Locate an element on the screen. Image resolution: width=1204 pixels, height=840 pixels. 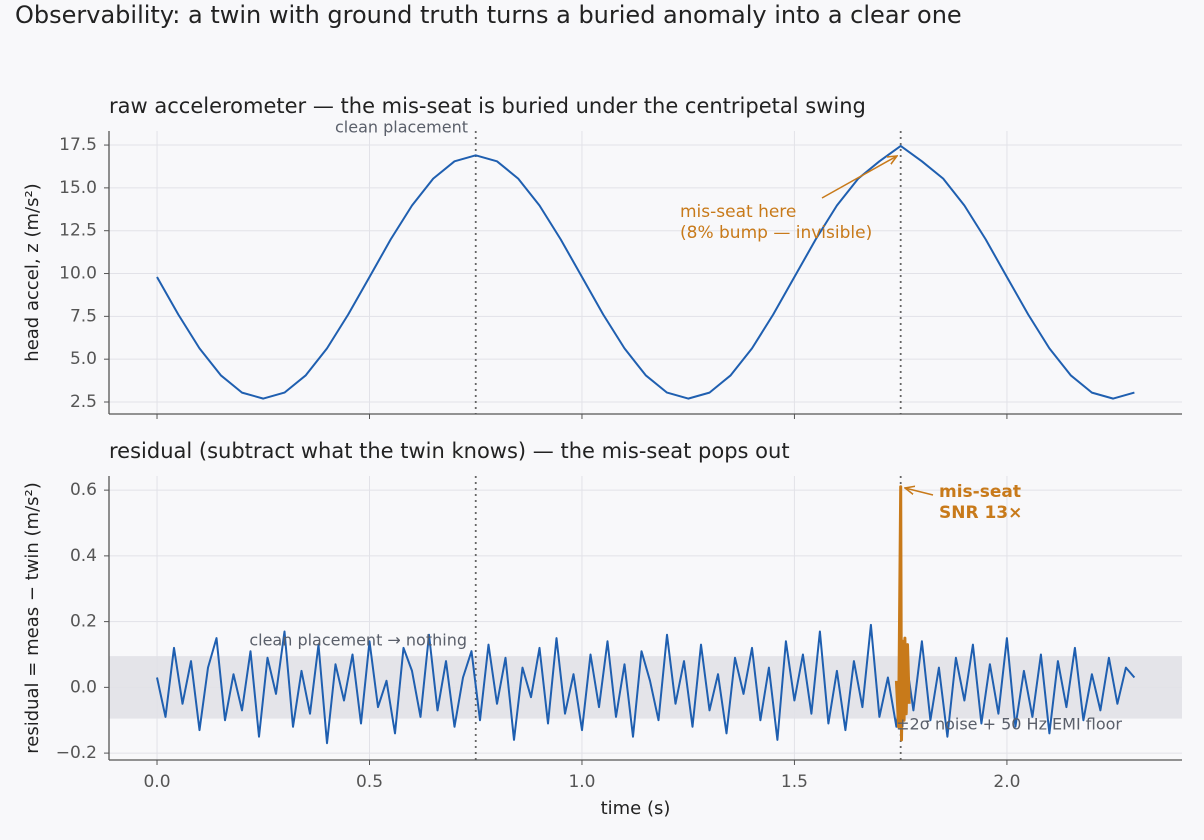
x-tick-label: 1.5 is located at coordinates (794, 782).